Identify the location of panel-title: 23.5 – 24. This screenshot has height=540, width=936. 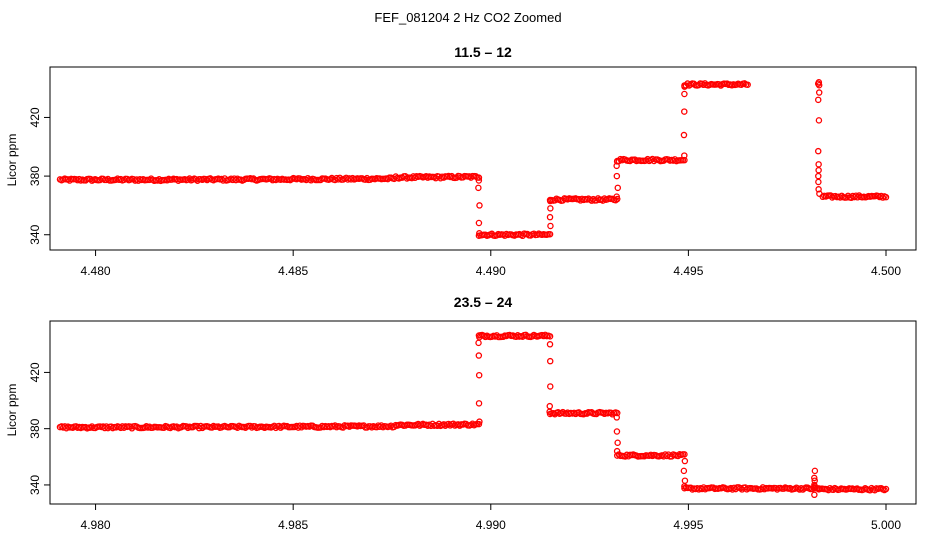
(483, 302).